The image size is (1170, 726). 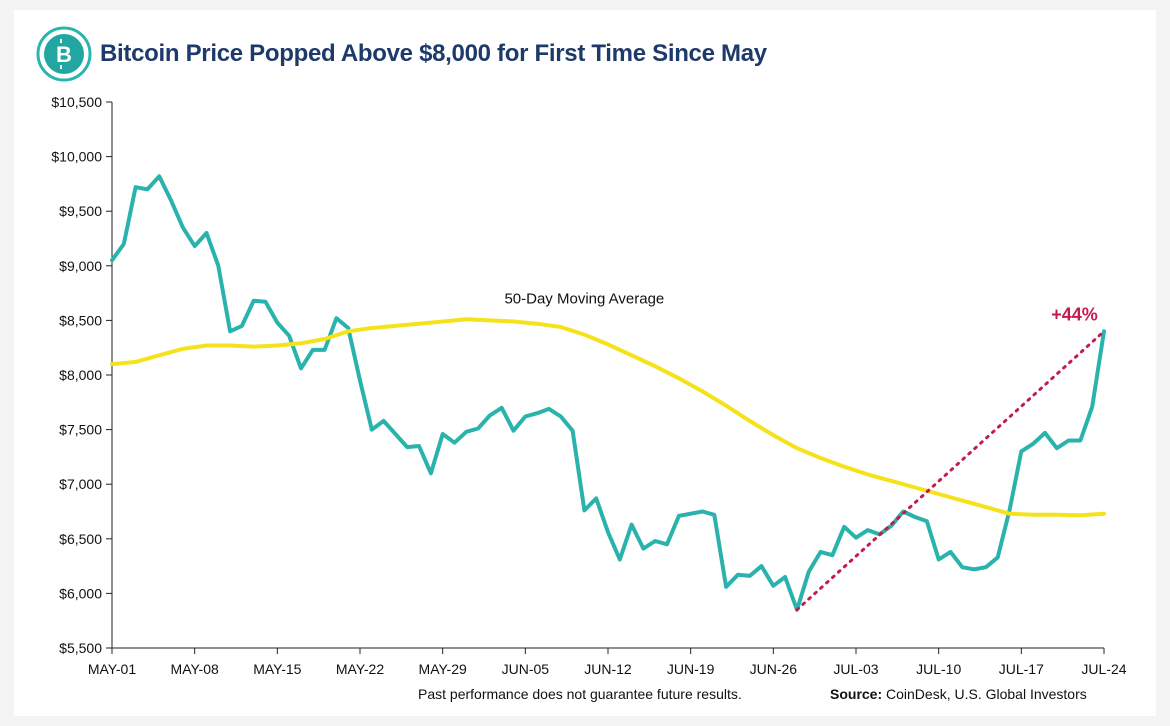 I want to click on x-tick-label: JUN-05, so click(x=526, y=669).